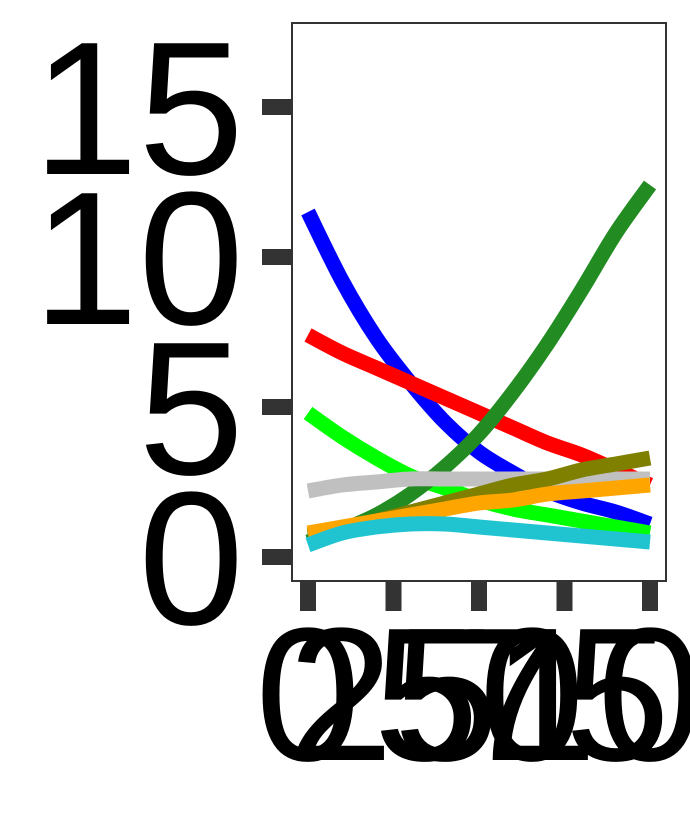 This screenshot has height=840, width=690. What do you see at coordinates (138, 259) in the screenshot?
I see `y-tick-label: 10` at bounding box center [138, 259].